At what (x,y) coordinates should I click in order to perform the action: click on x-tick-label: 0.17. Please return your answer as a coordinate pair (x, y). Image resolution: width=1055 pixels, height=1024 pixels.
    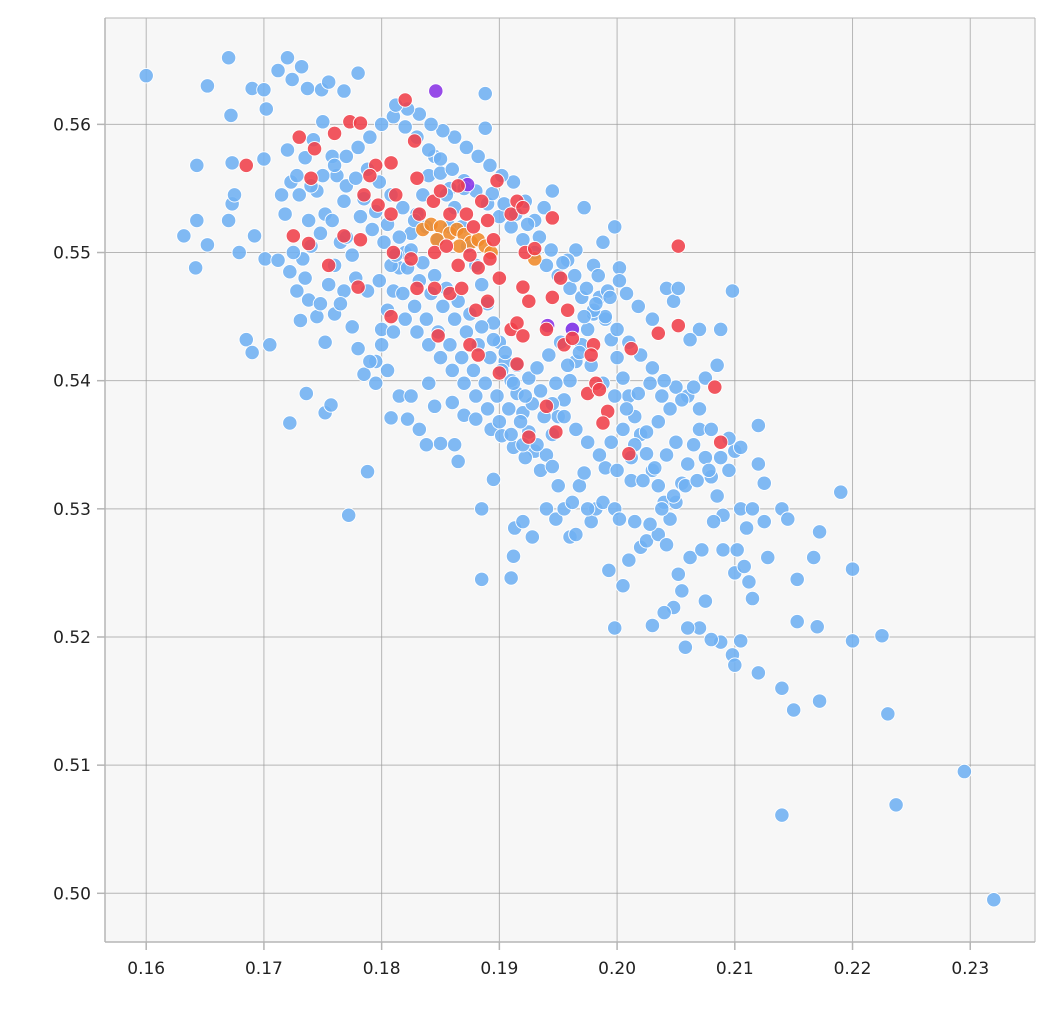
    Looking at the image, I should click on (264, 969).